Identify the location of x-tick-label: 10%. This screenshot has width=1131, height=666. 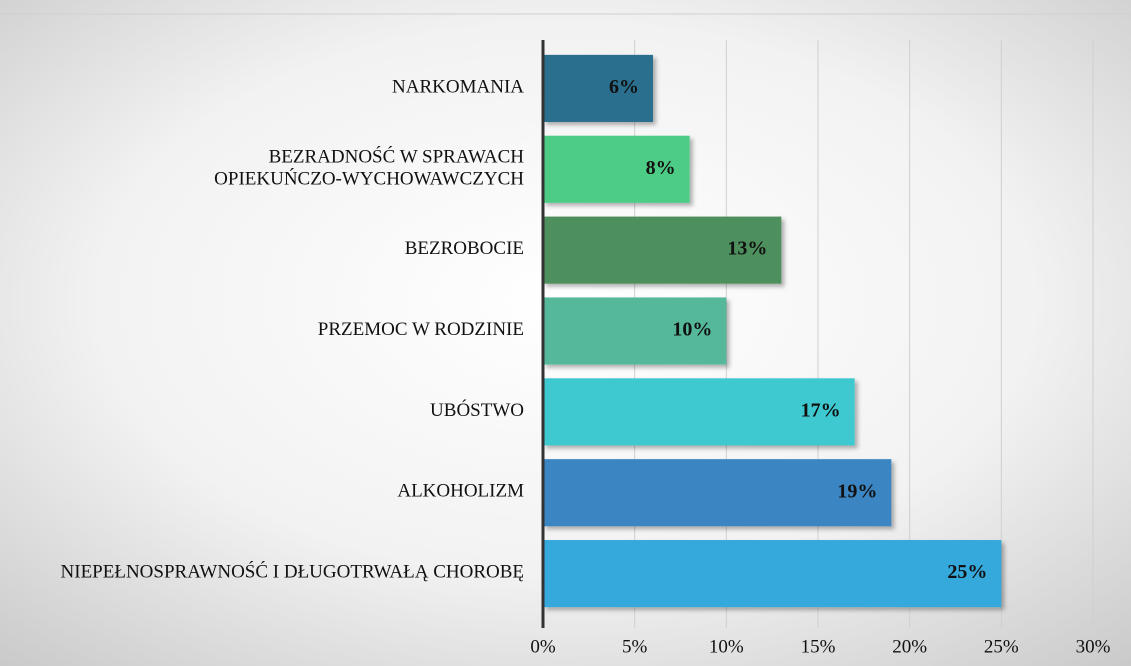
(726, 646).